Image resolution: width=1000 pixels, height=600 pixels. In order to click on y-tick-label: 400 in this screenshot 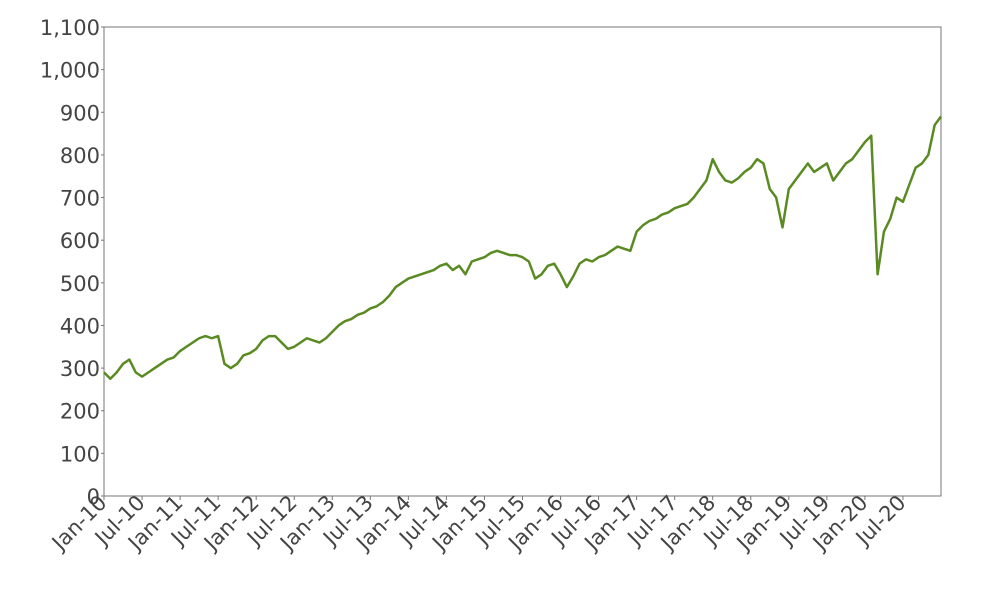, I will do `click(80, 326)`.